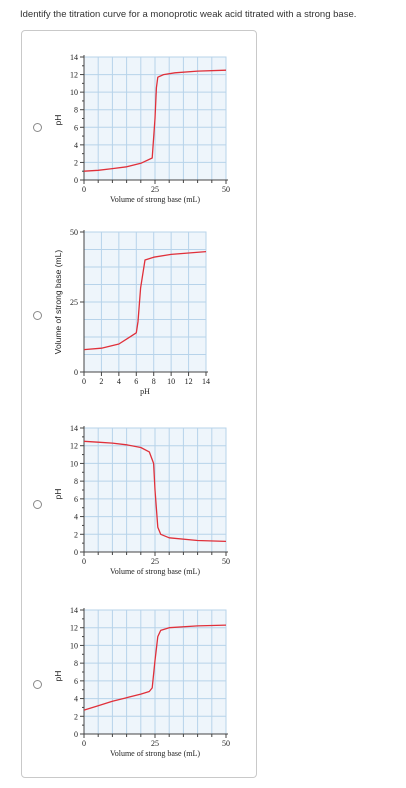 The height and width of the screenshot is (788, 406). What do you see at coordinates (37, 684) in the screenshot?
I see `option-d-radio` at bounding box center [37, 684].